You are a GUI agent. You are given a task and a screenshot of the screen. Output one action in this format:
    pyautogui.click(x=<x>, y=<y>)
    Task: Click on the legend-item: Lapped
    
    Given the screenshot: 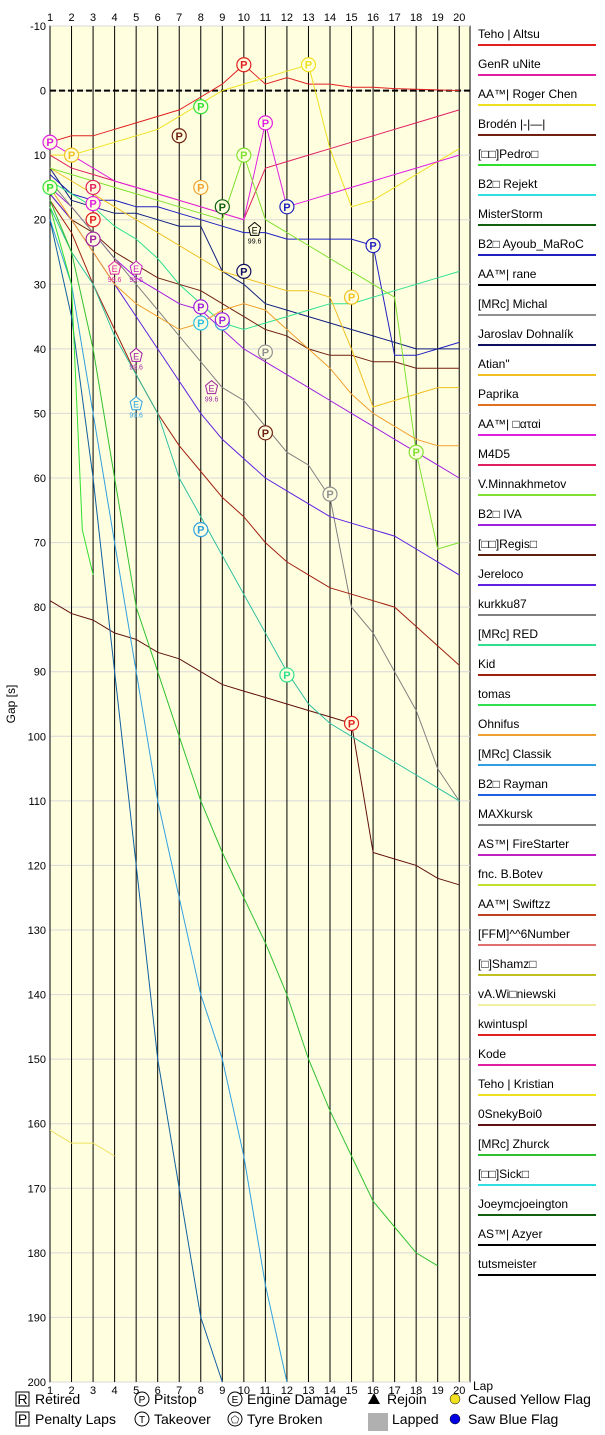 What is the action you would take?
    pyautogui.click(x=403, y=1421)
    